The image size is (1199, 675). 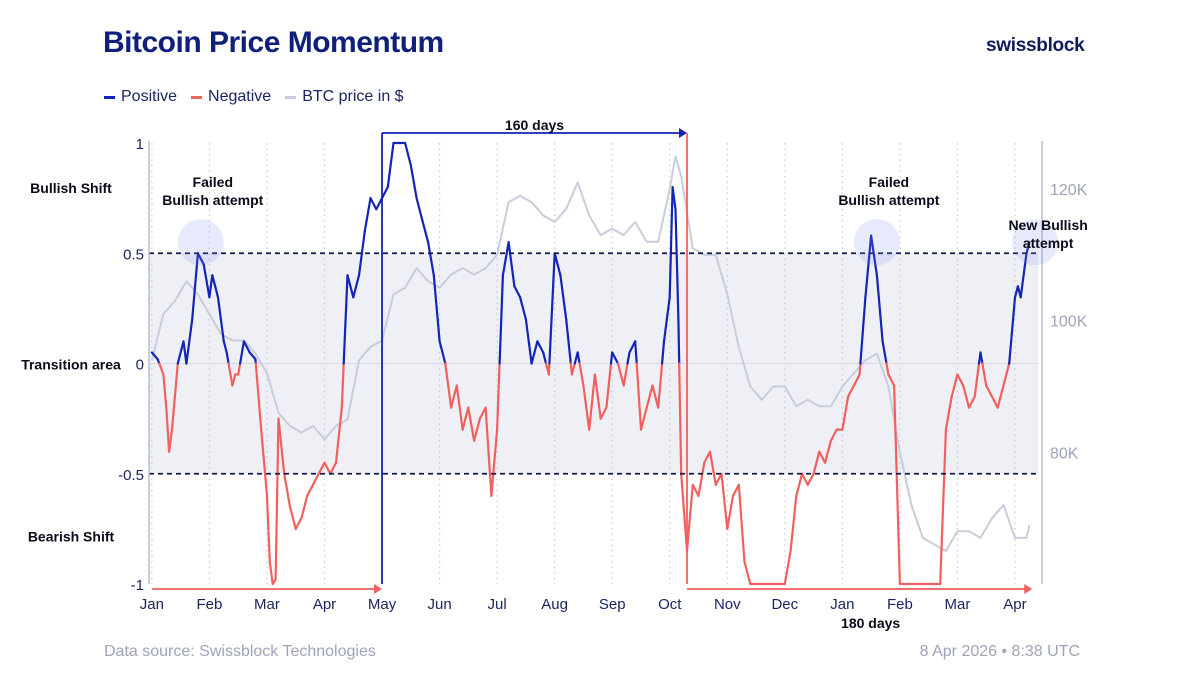 What do you see at coordinates (439, 604) in the screenshot?
I see `x-tick-5: Jun` at bounding box center [439, 604].